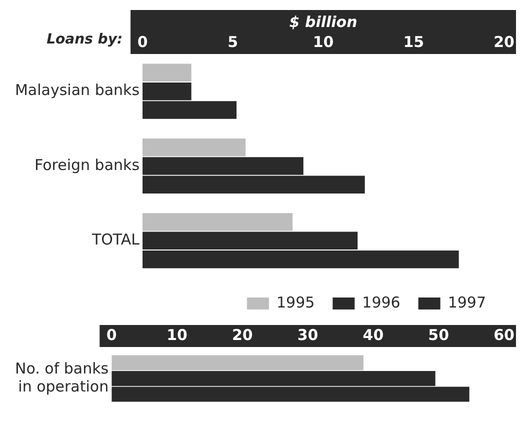 The image size is (528, 441). Describe the element at coordinates (307, 335) in the screenshot. I see `x-tick-label: 30` at that location.